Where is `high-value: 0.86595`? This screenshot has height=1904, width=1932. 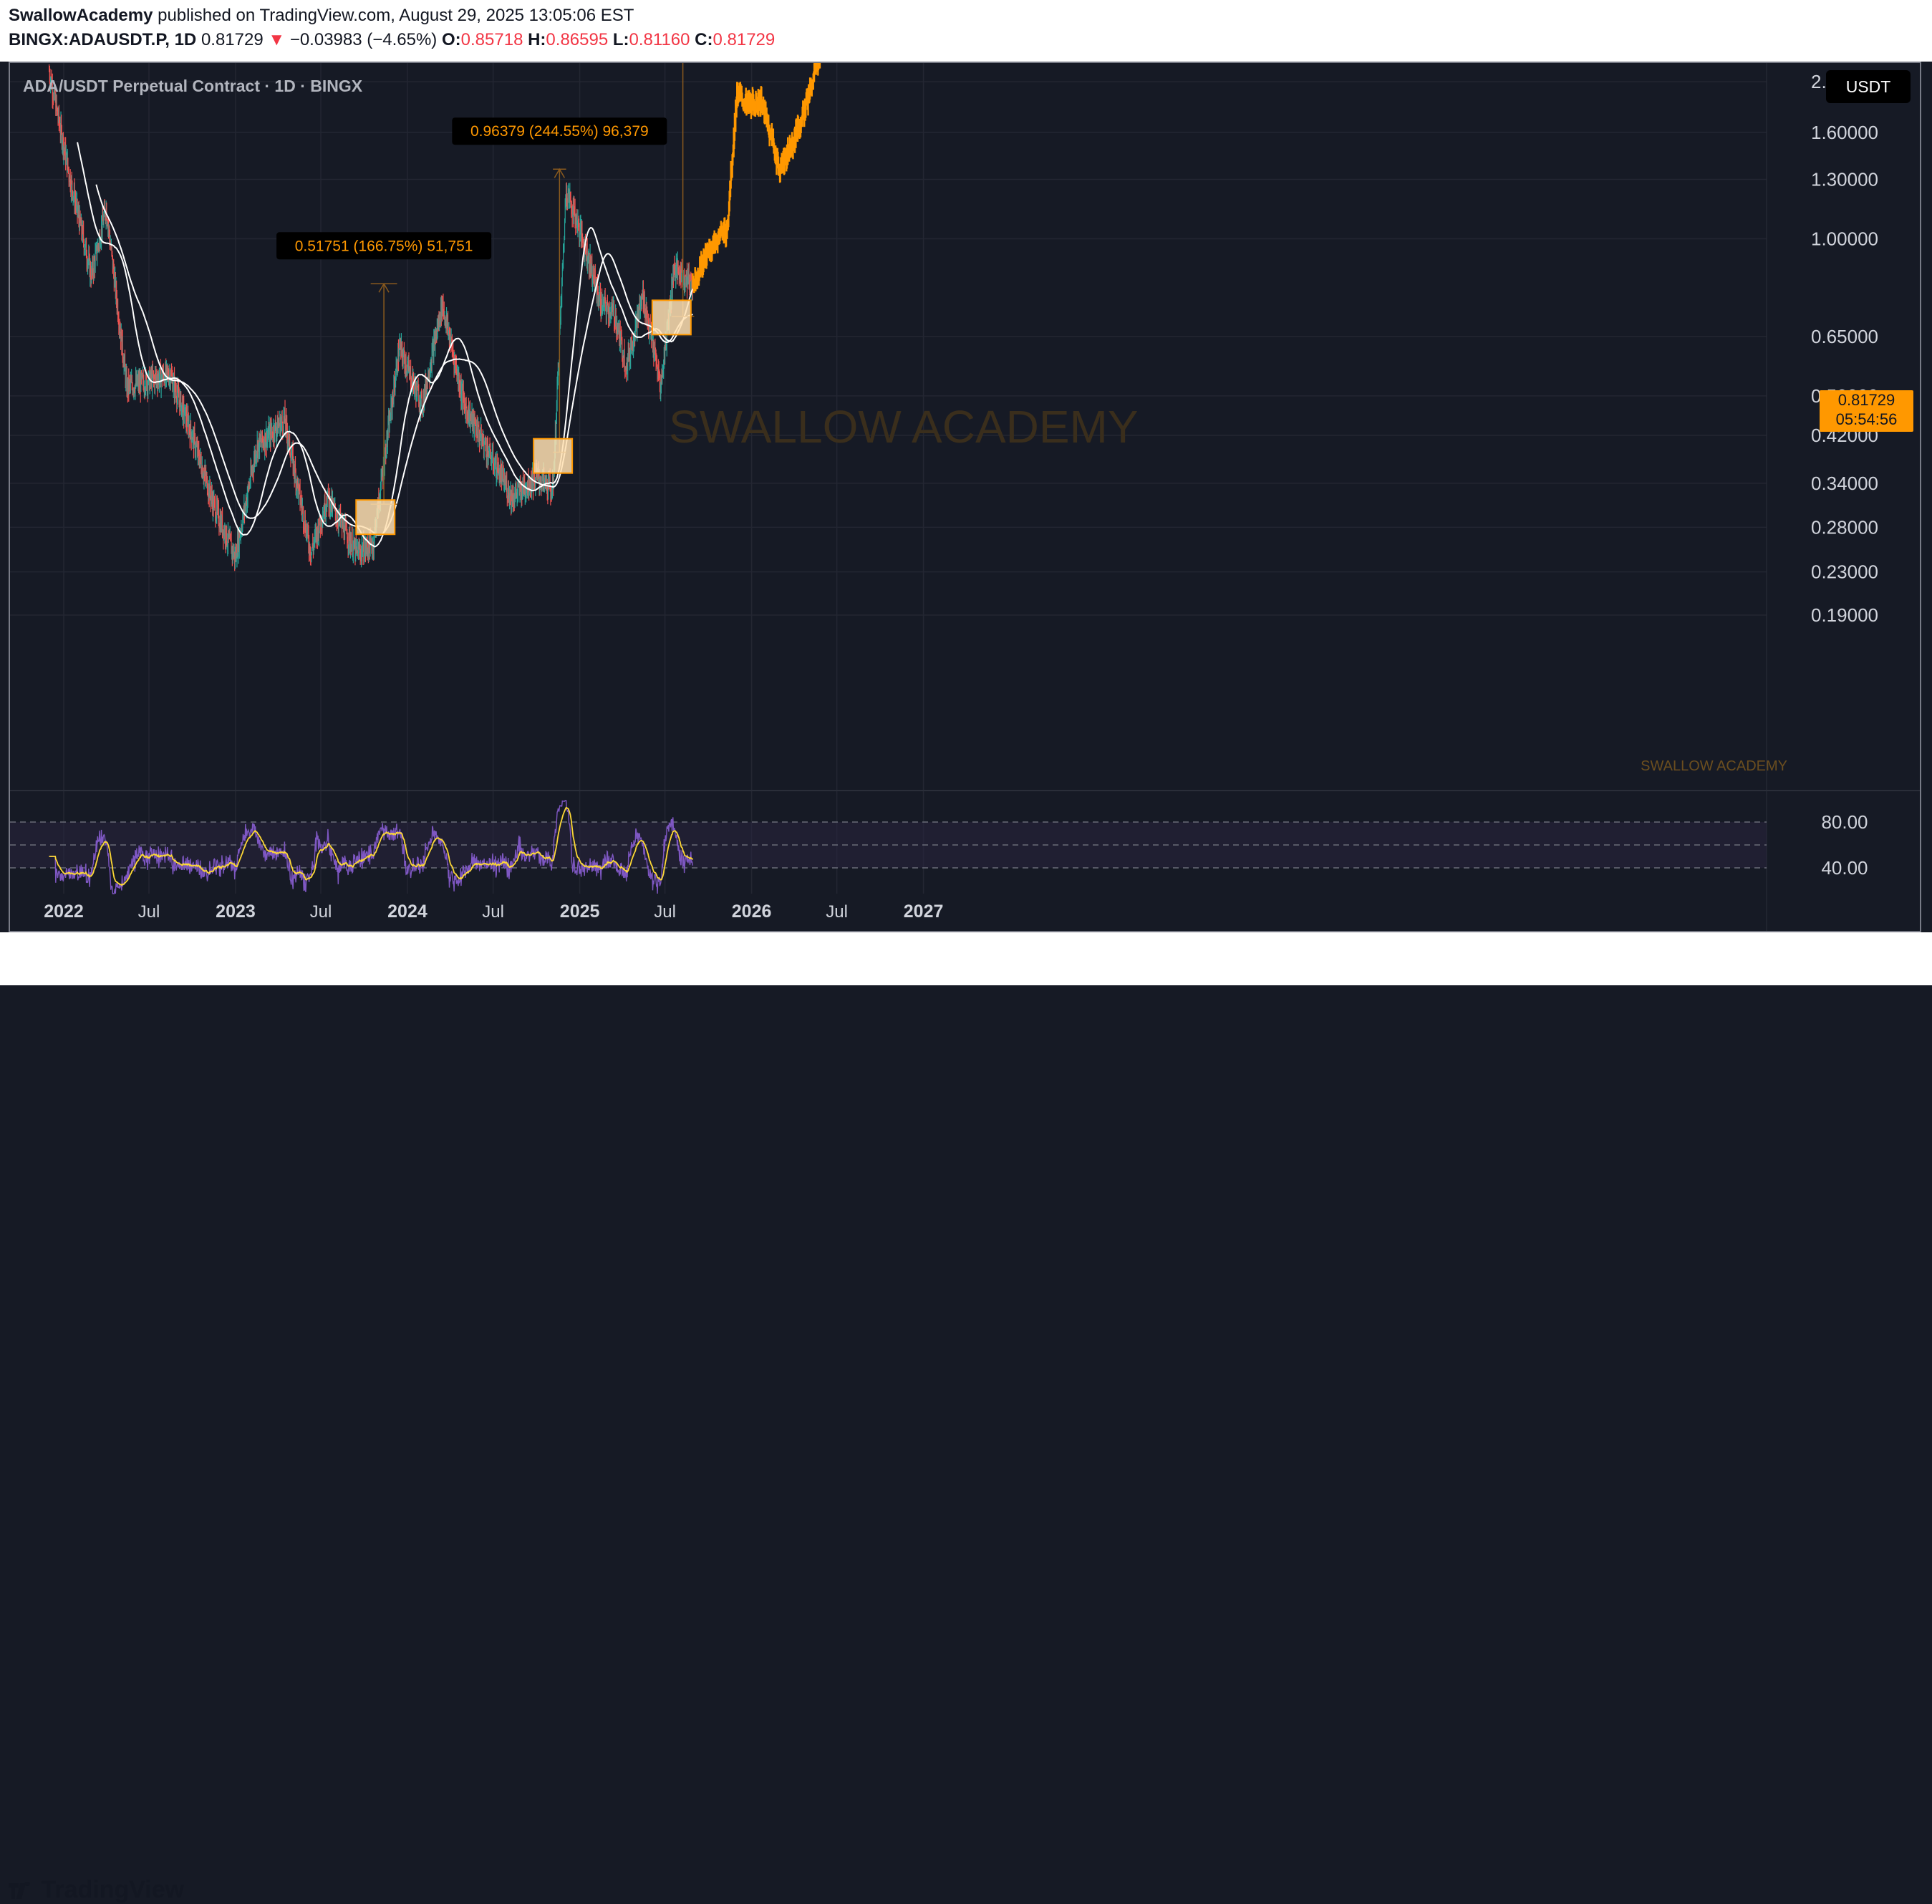
high-value: 0.86595 is located at coordinates (577, 39).